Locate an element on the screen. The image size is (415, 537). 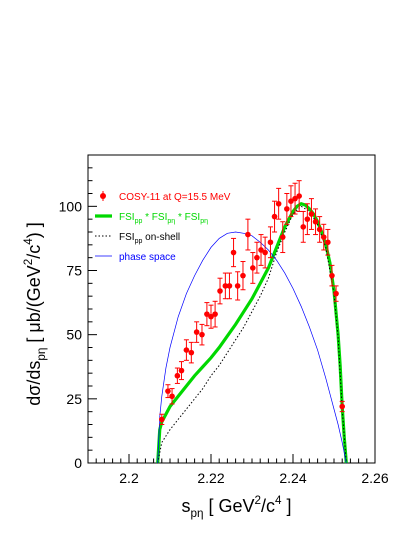
y-tick-label: 75 is located at coordinates (74, 271).